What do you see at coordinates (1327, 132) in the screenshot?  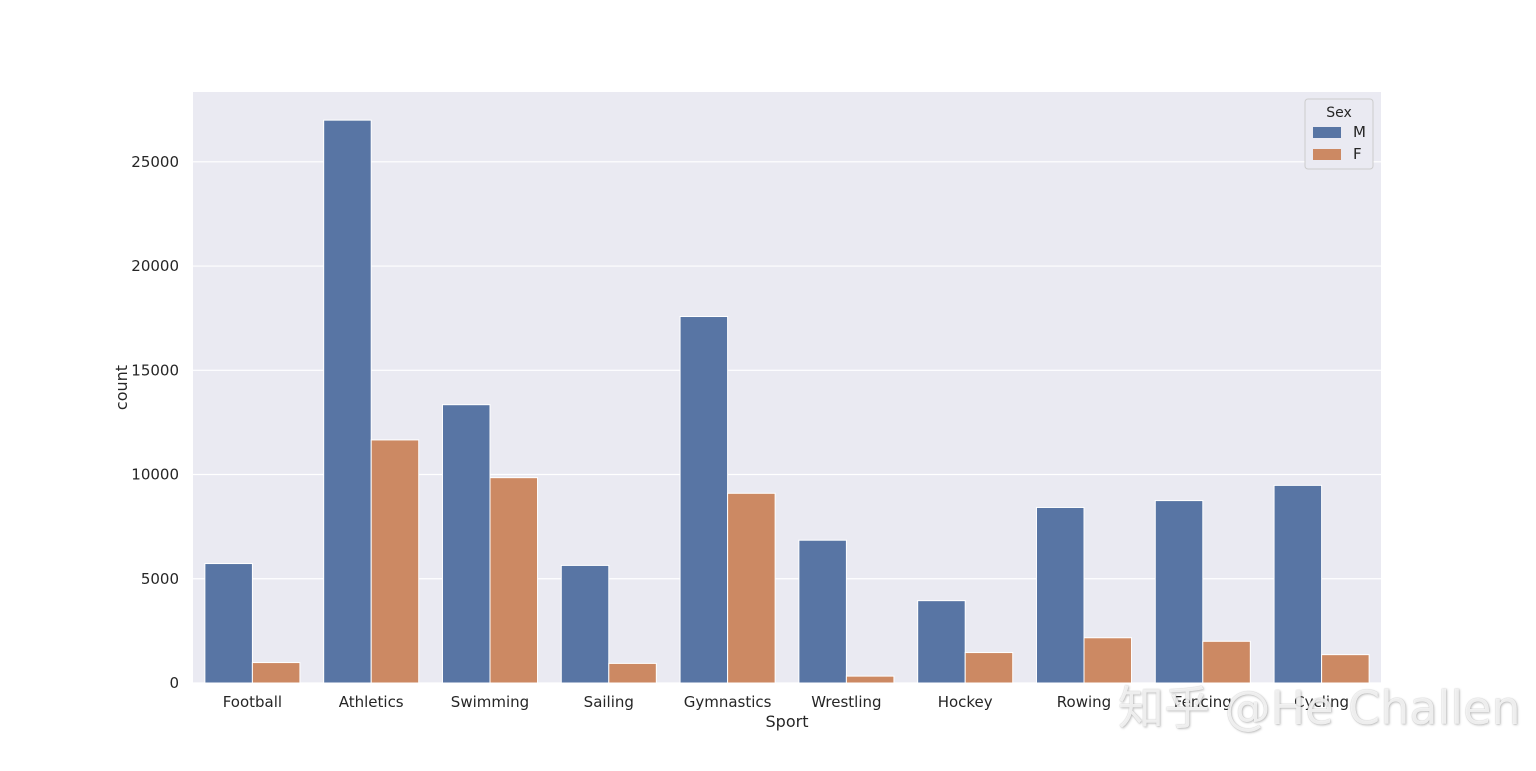 I see `legend-swatch-m` at bounding box center [1327, 132].